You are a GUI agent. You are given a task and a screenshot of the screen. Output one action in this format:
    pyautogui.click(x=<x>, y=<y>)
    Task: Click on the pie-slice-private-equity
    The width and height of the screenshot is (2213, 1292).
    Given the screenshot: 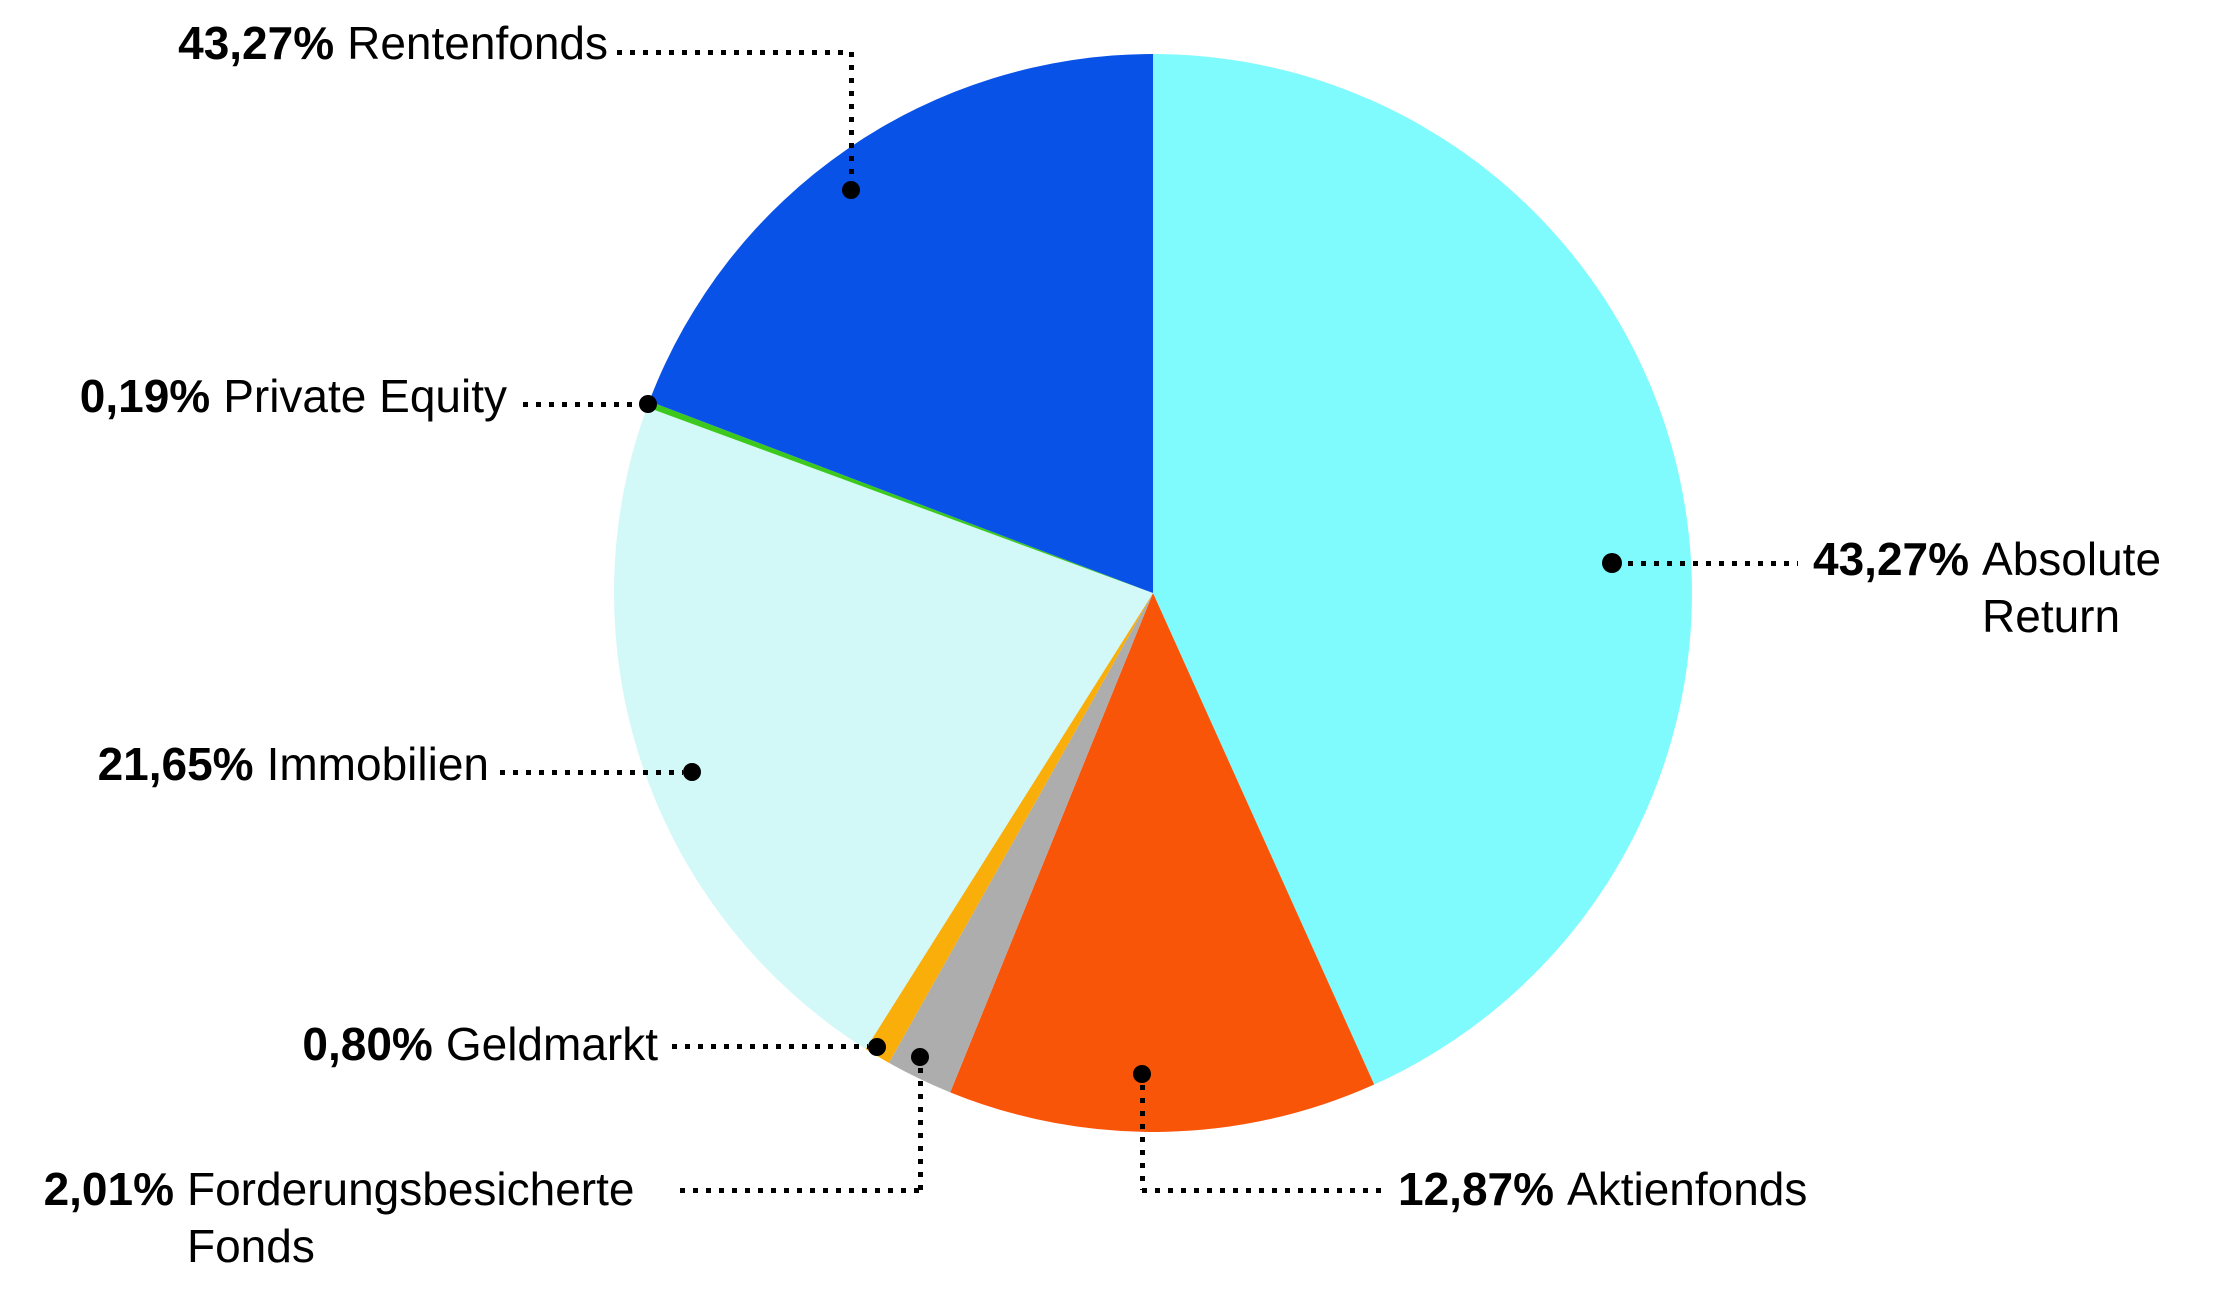 What is the action you would take?
    pyautogui.click(x=900, y=497)
    